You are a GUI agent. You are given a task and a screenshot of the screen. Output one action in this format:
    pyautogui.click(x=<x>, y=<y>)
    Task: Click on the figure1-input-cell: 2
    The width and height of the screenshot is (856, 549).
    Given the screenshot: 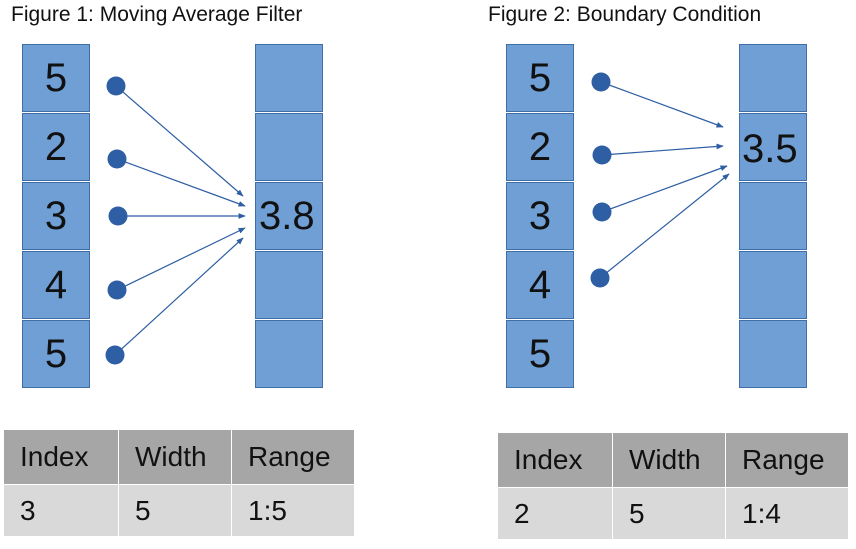 What is the action you would take?
    pyautogui.click(x=56, y=147)
    